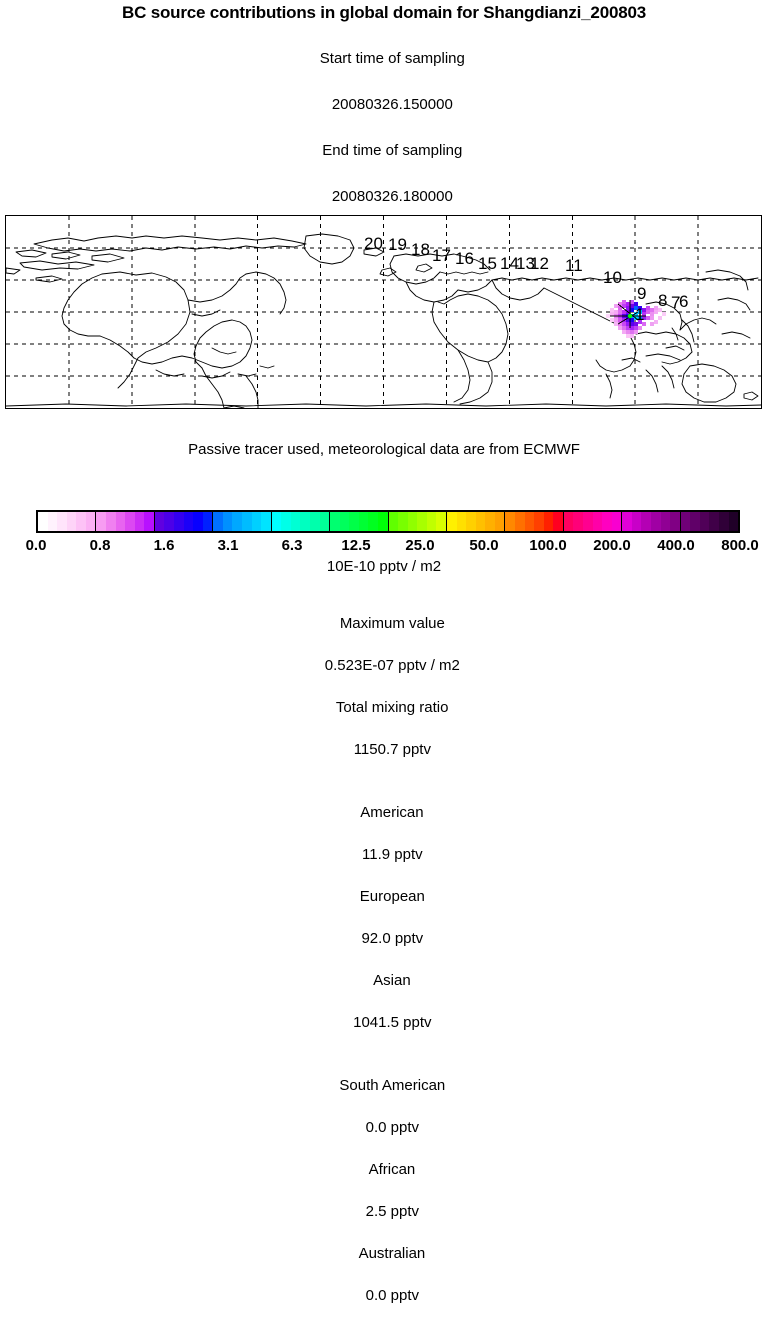  What do you see at coordinates (392, 1253) in the screenshot?
I see `region-name: Australian` at bounding box center [392, 1253].